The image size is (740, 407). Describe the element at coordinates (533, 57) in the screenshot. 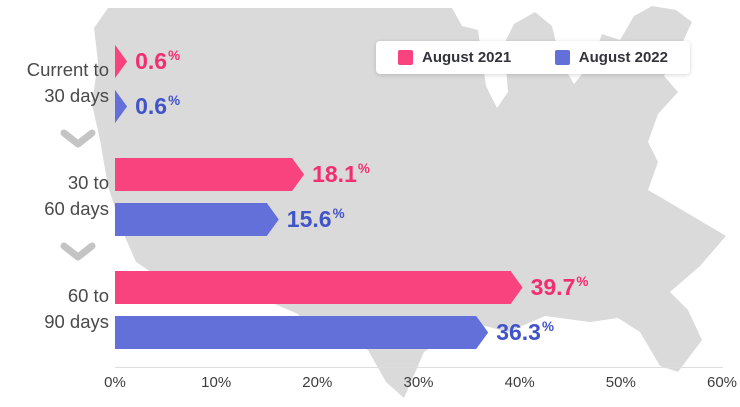

I see `chart-legend: August 2021 August 2022` at that location.